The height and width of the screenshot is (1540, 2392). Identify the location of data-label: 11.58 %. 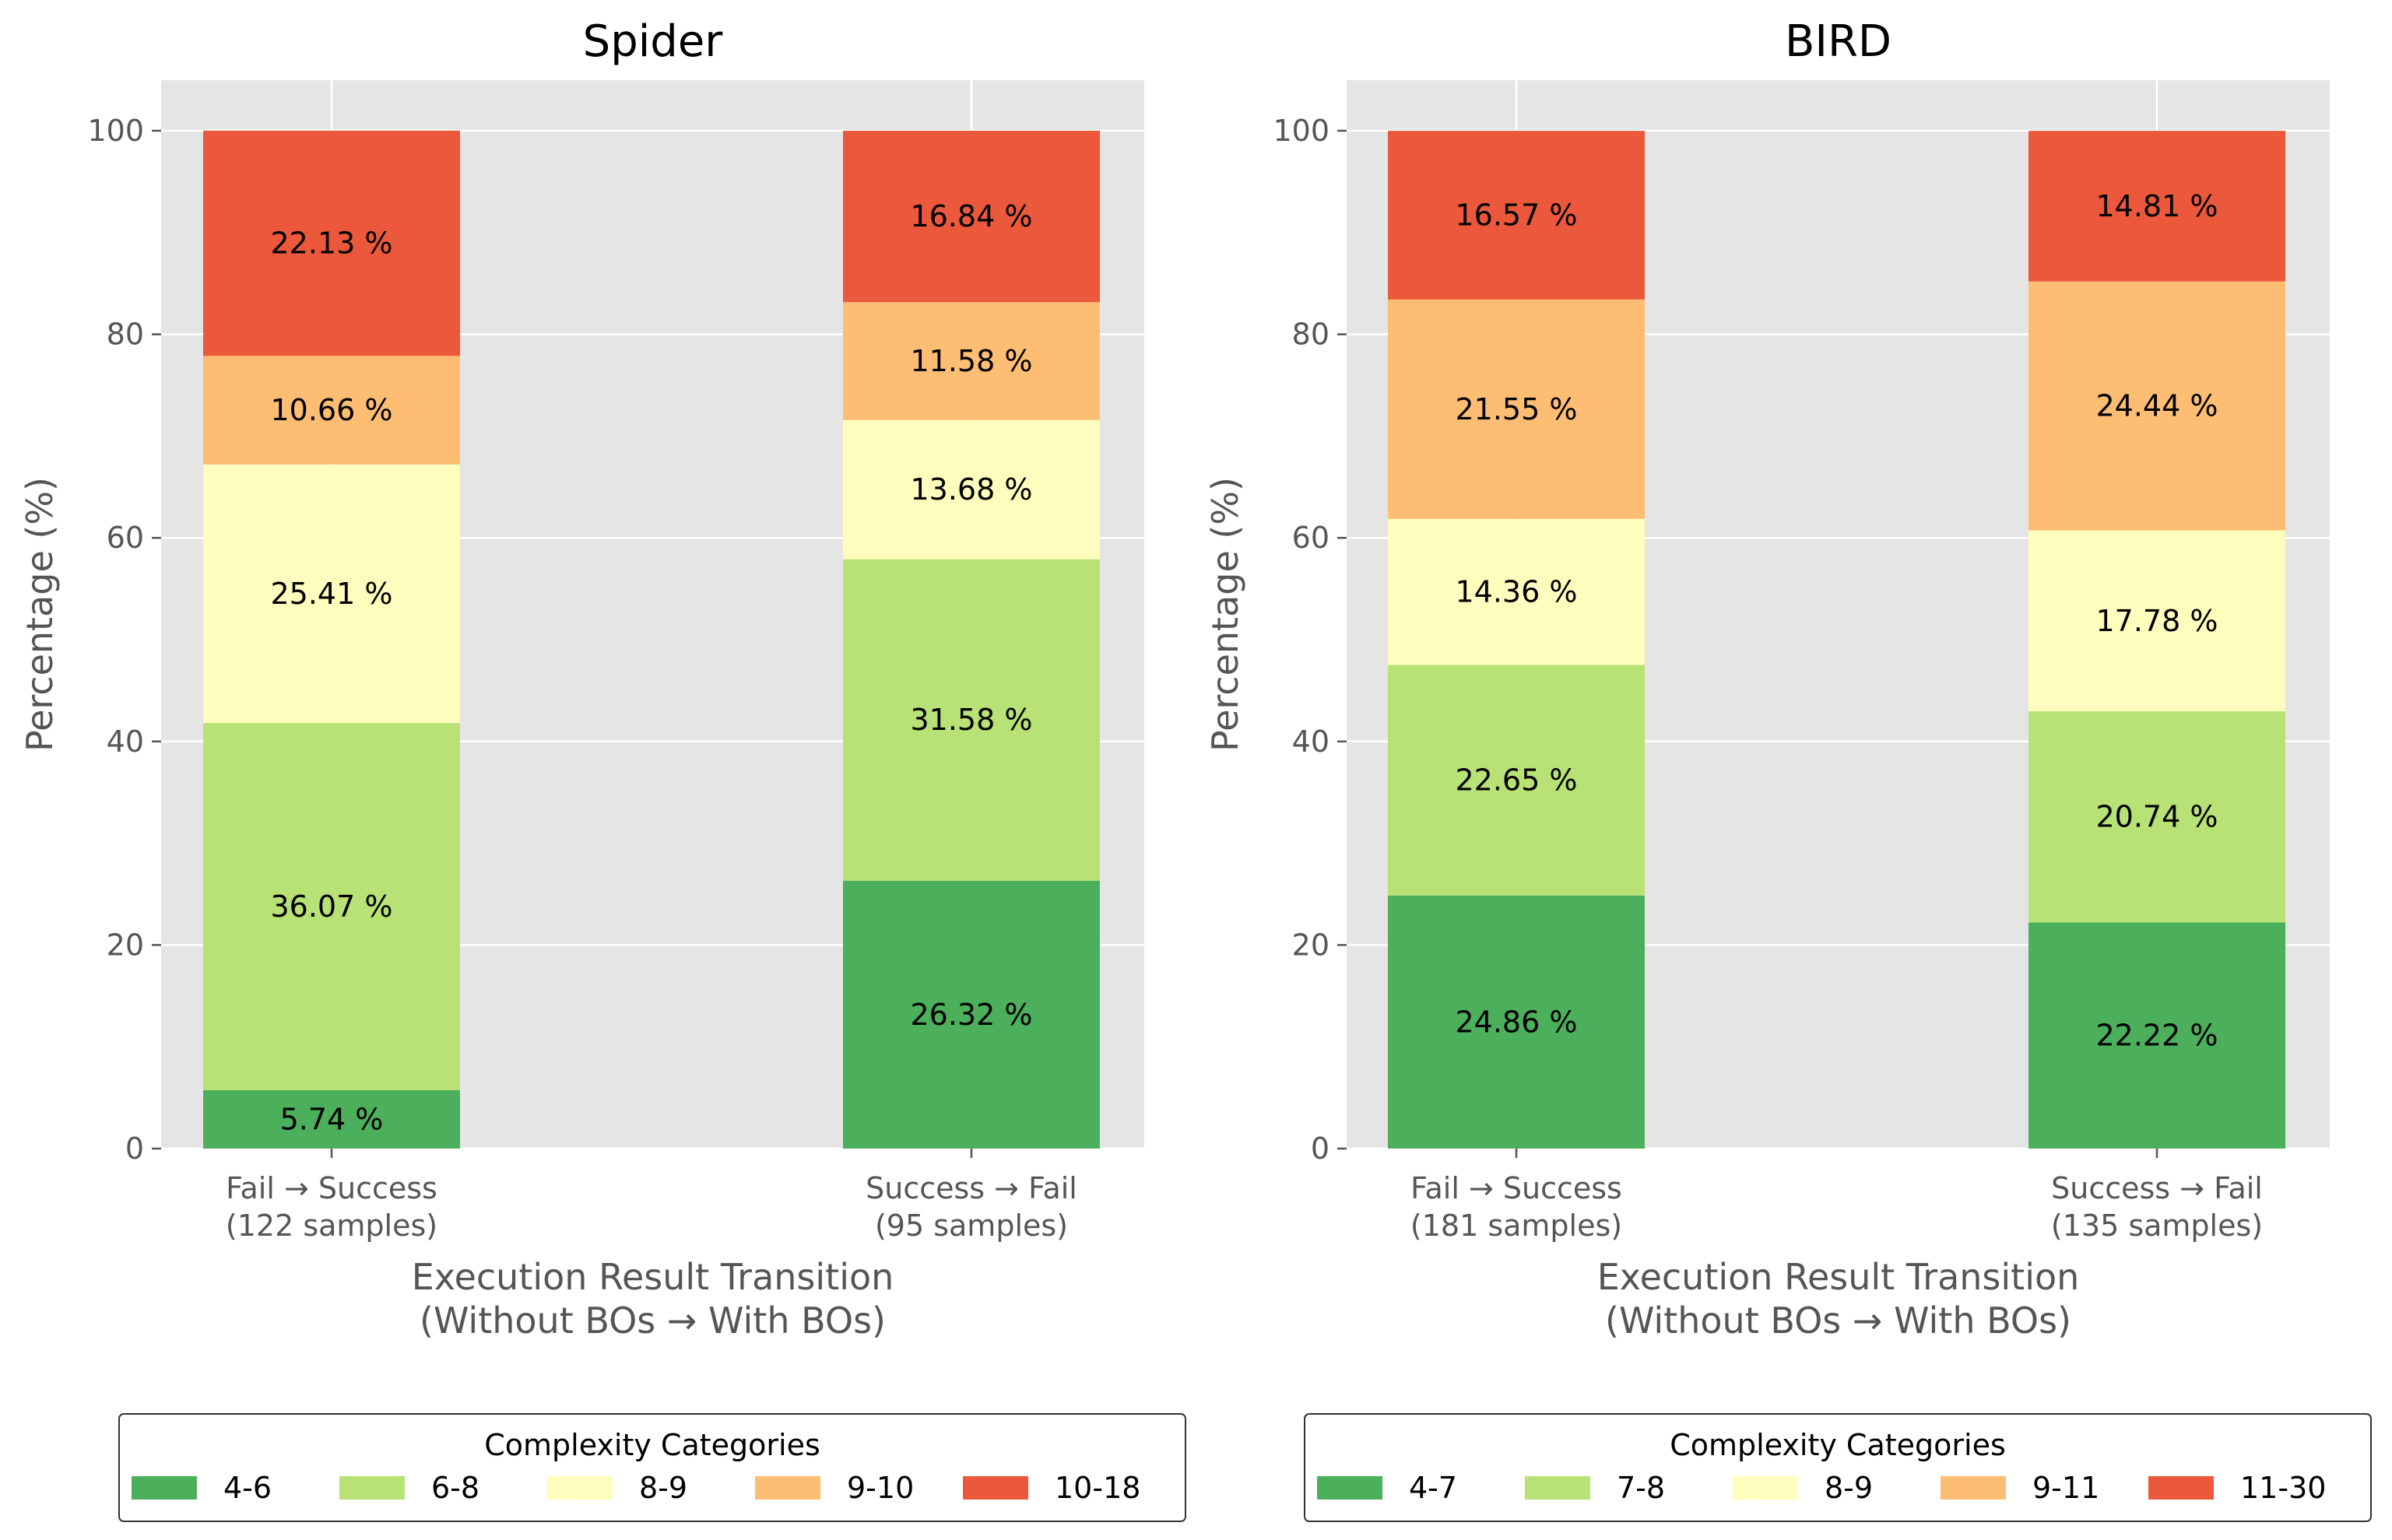
(972, 361).